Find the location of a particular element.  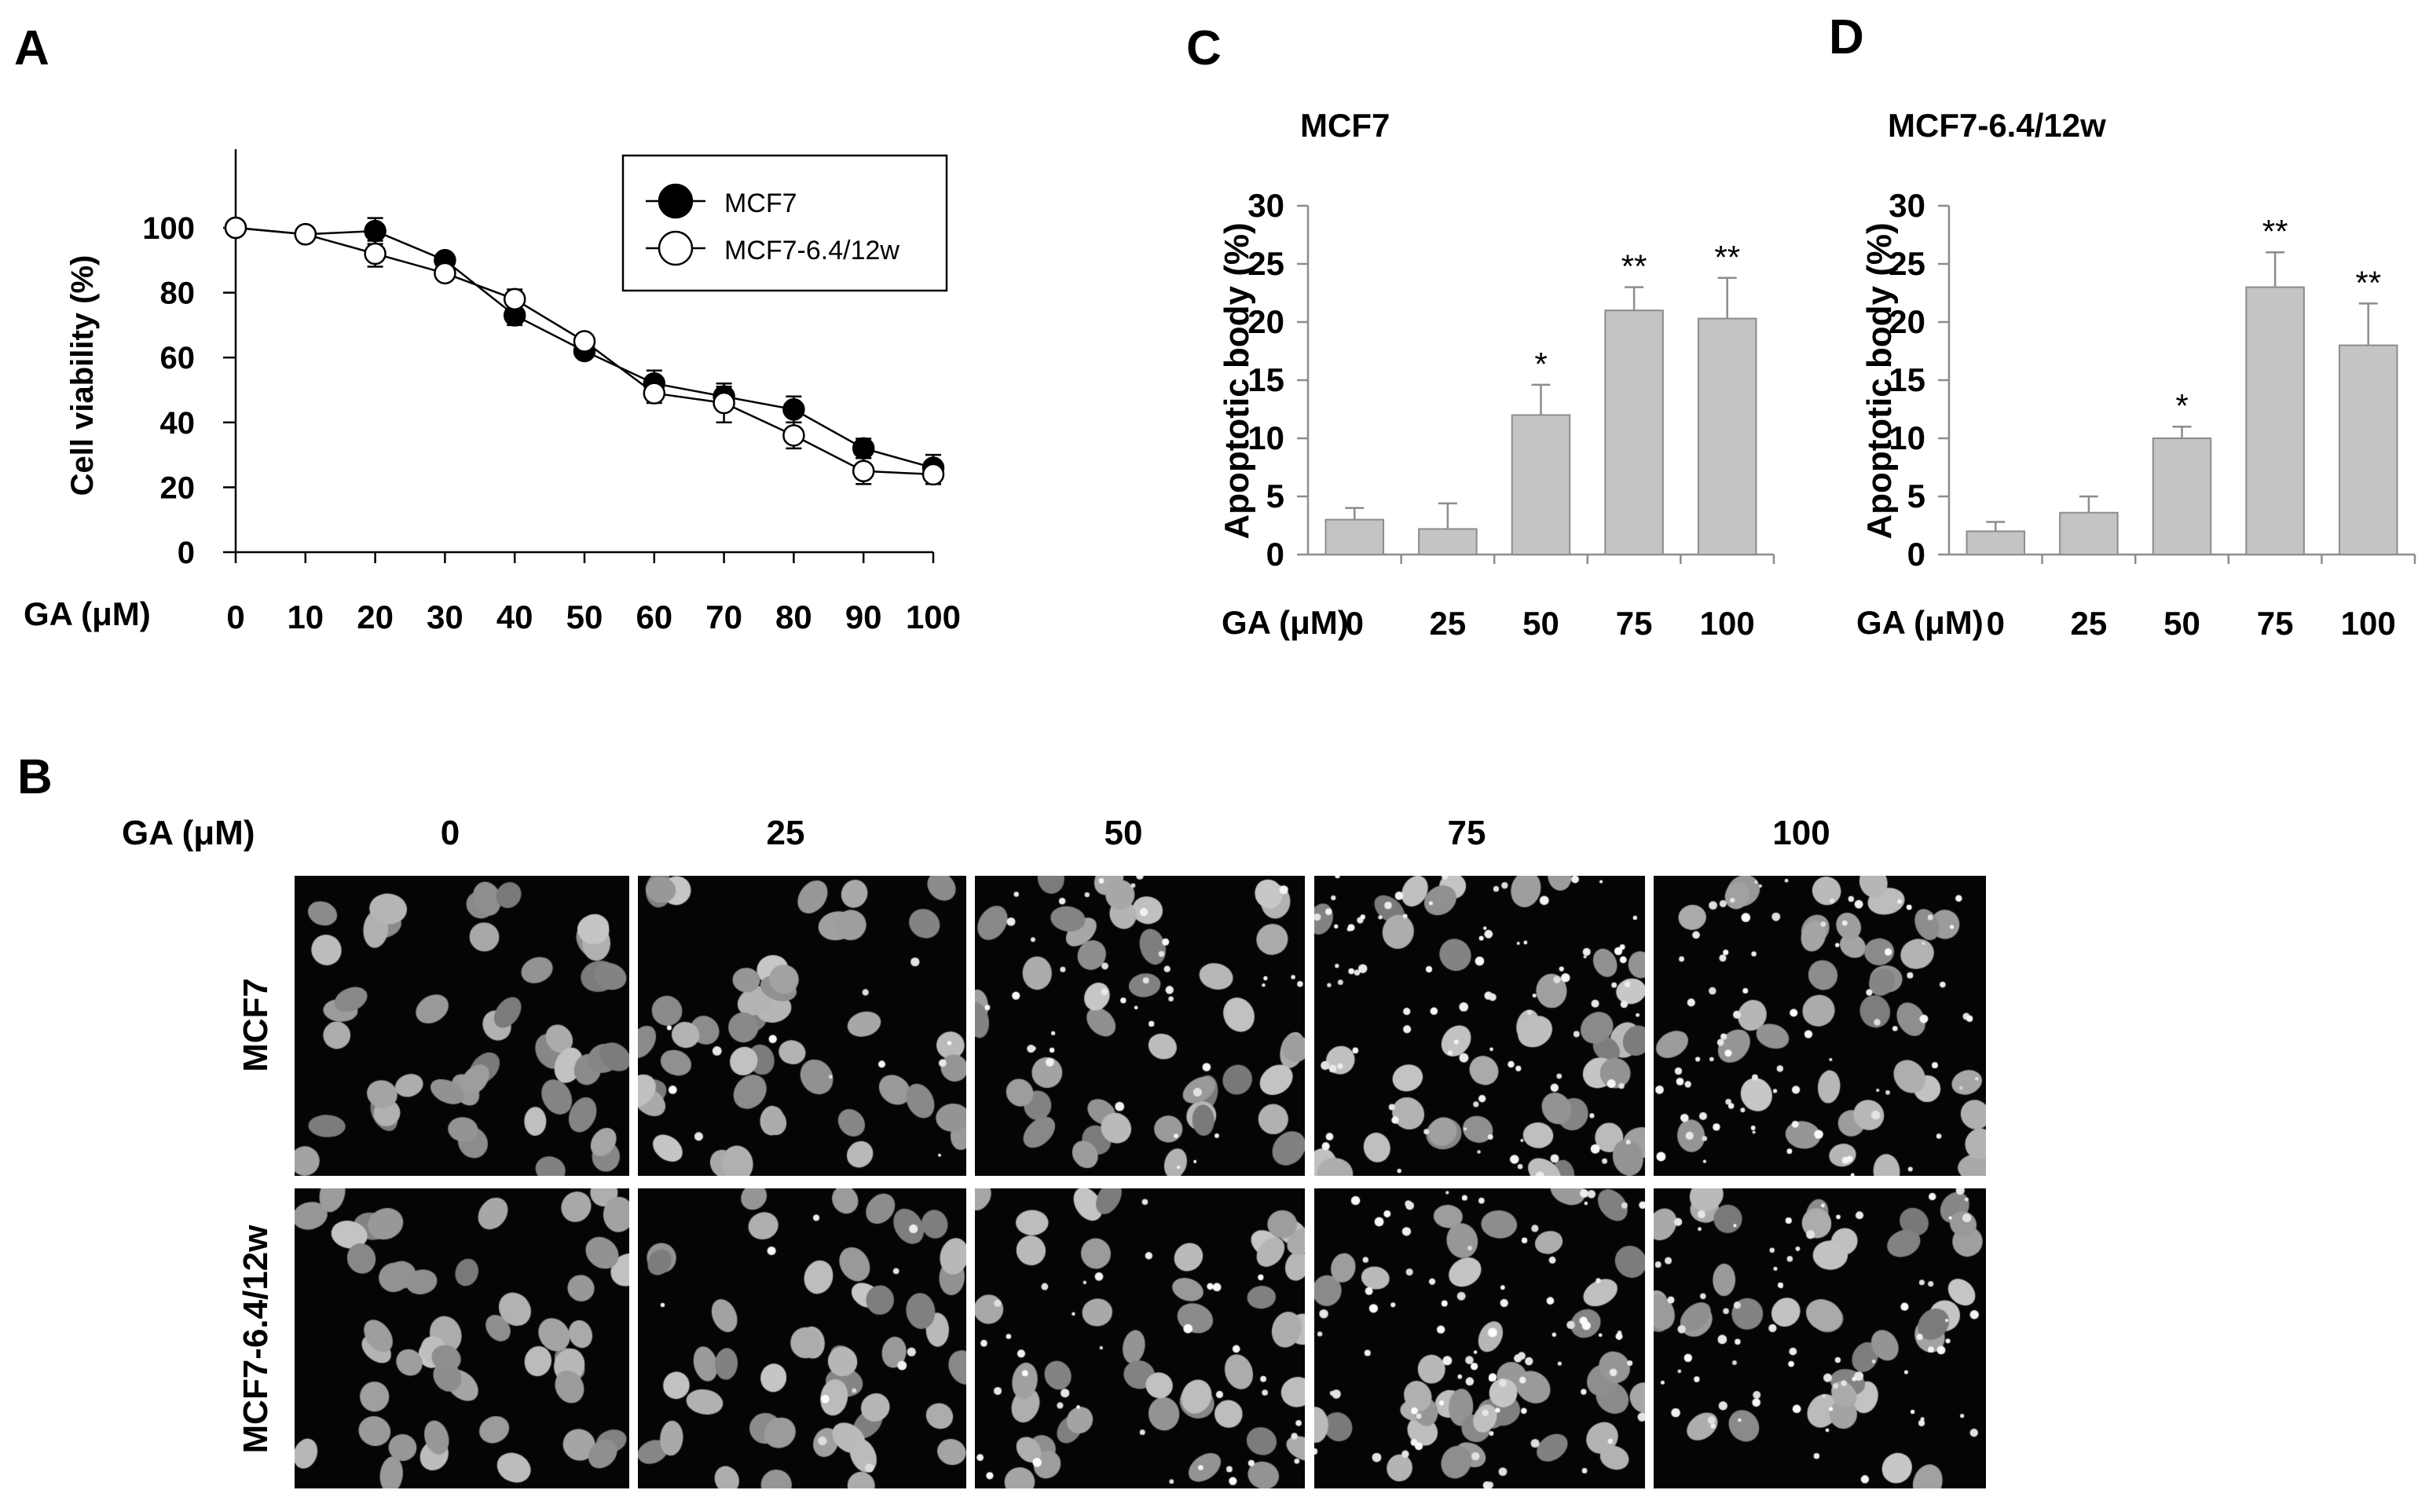

chart-d-x-tick-label: 25 is located at coordinates (2089, 623).